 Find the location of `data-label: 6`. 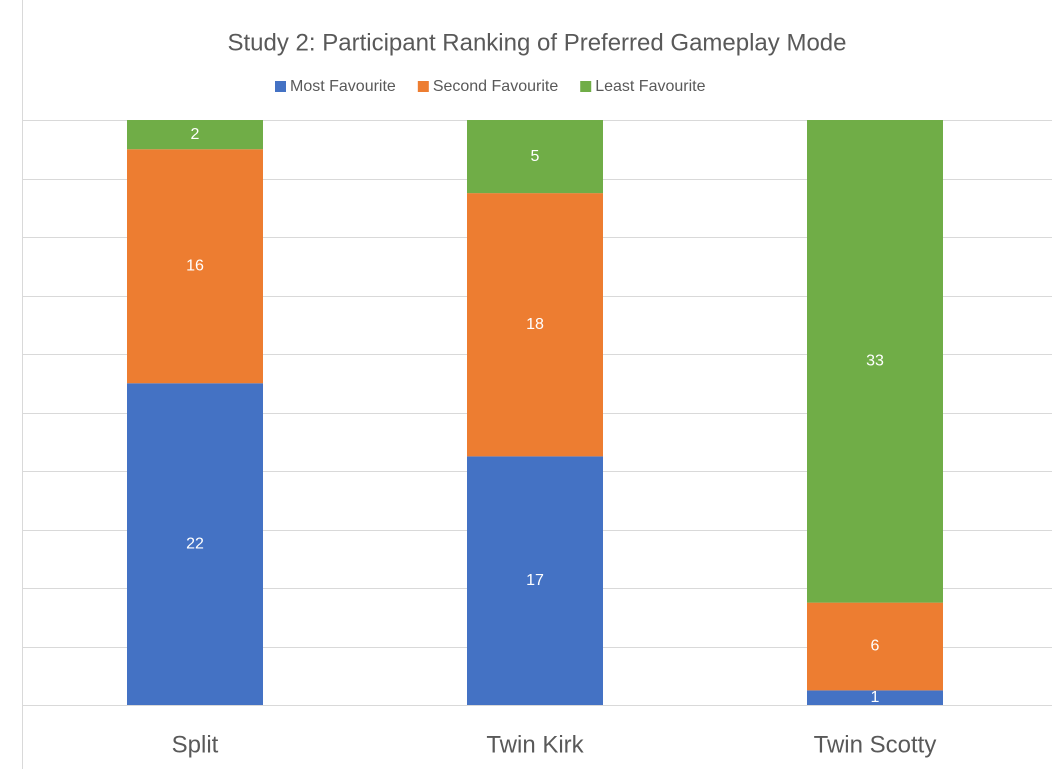

data-label: 6 is located at coordinates (875, 646).